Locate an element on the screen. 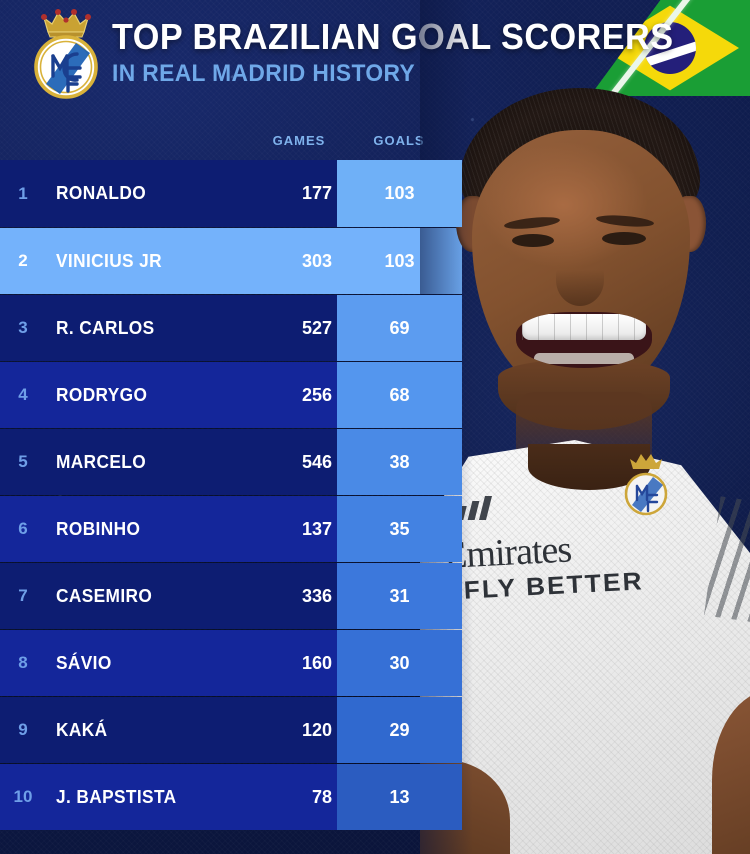  goals-cell-background: 69 is located at coordinates (399, 328).